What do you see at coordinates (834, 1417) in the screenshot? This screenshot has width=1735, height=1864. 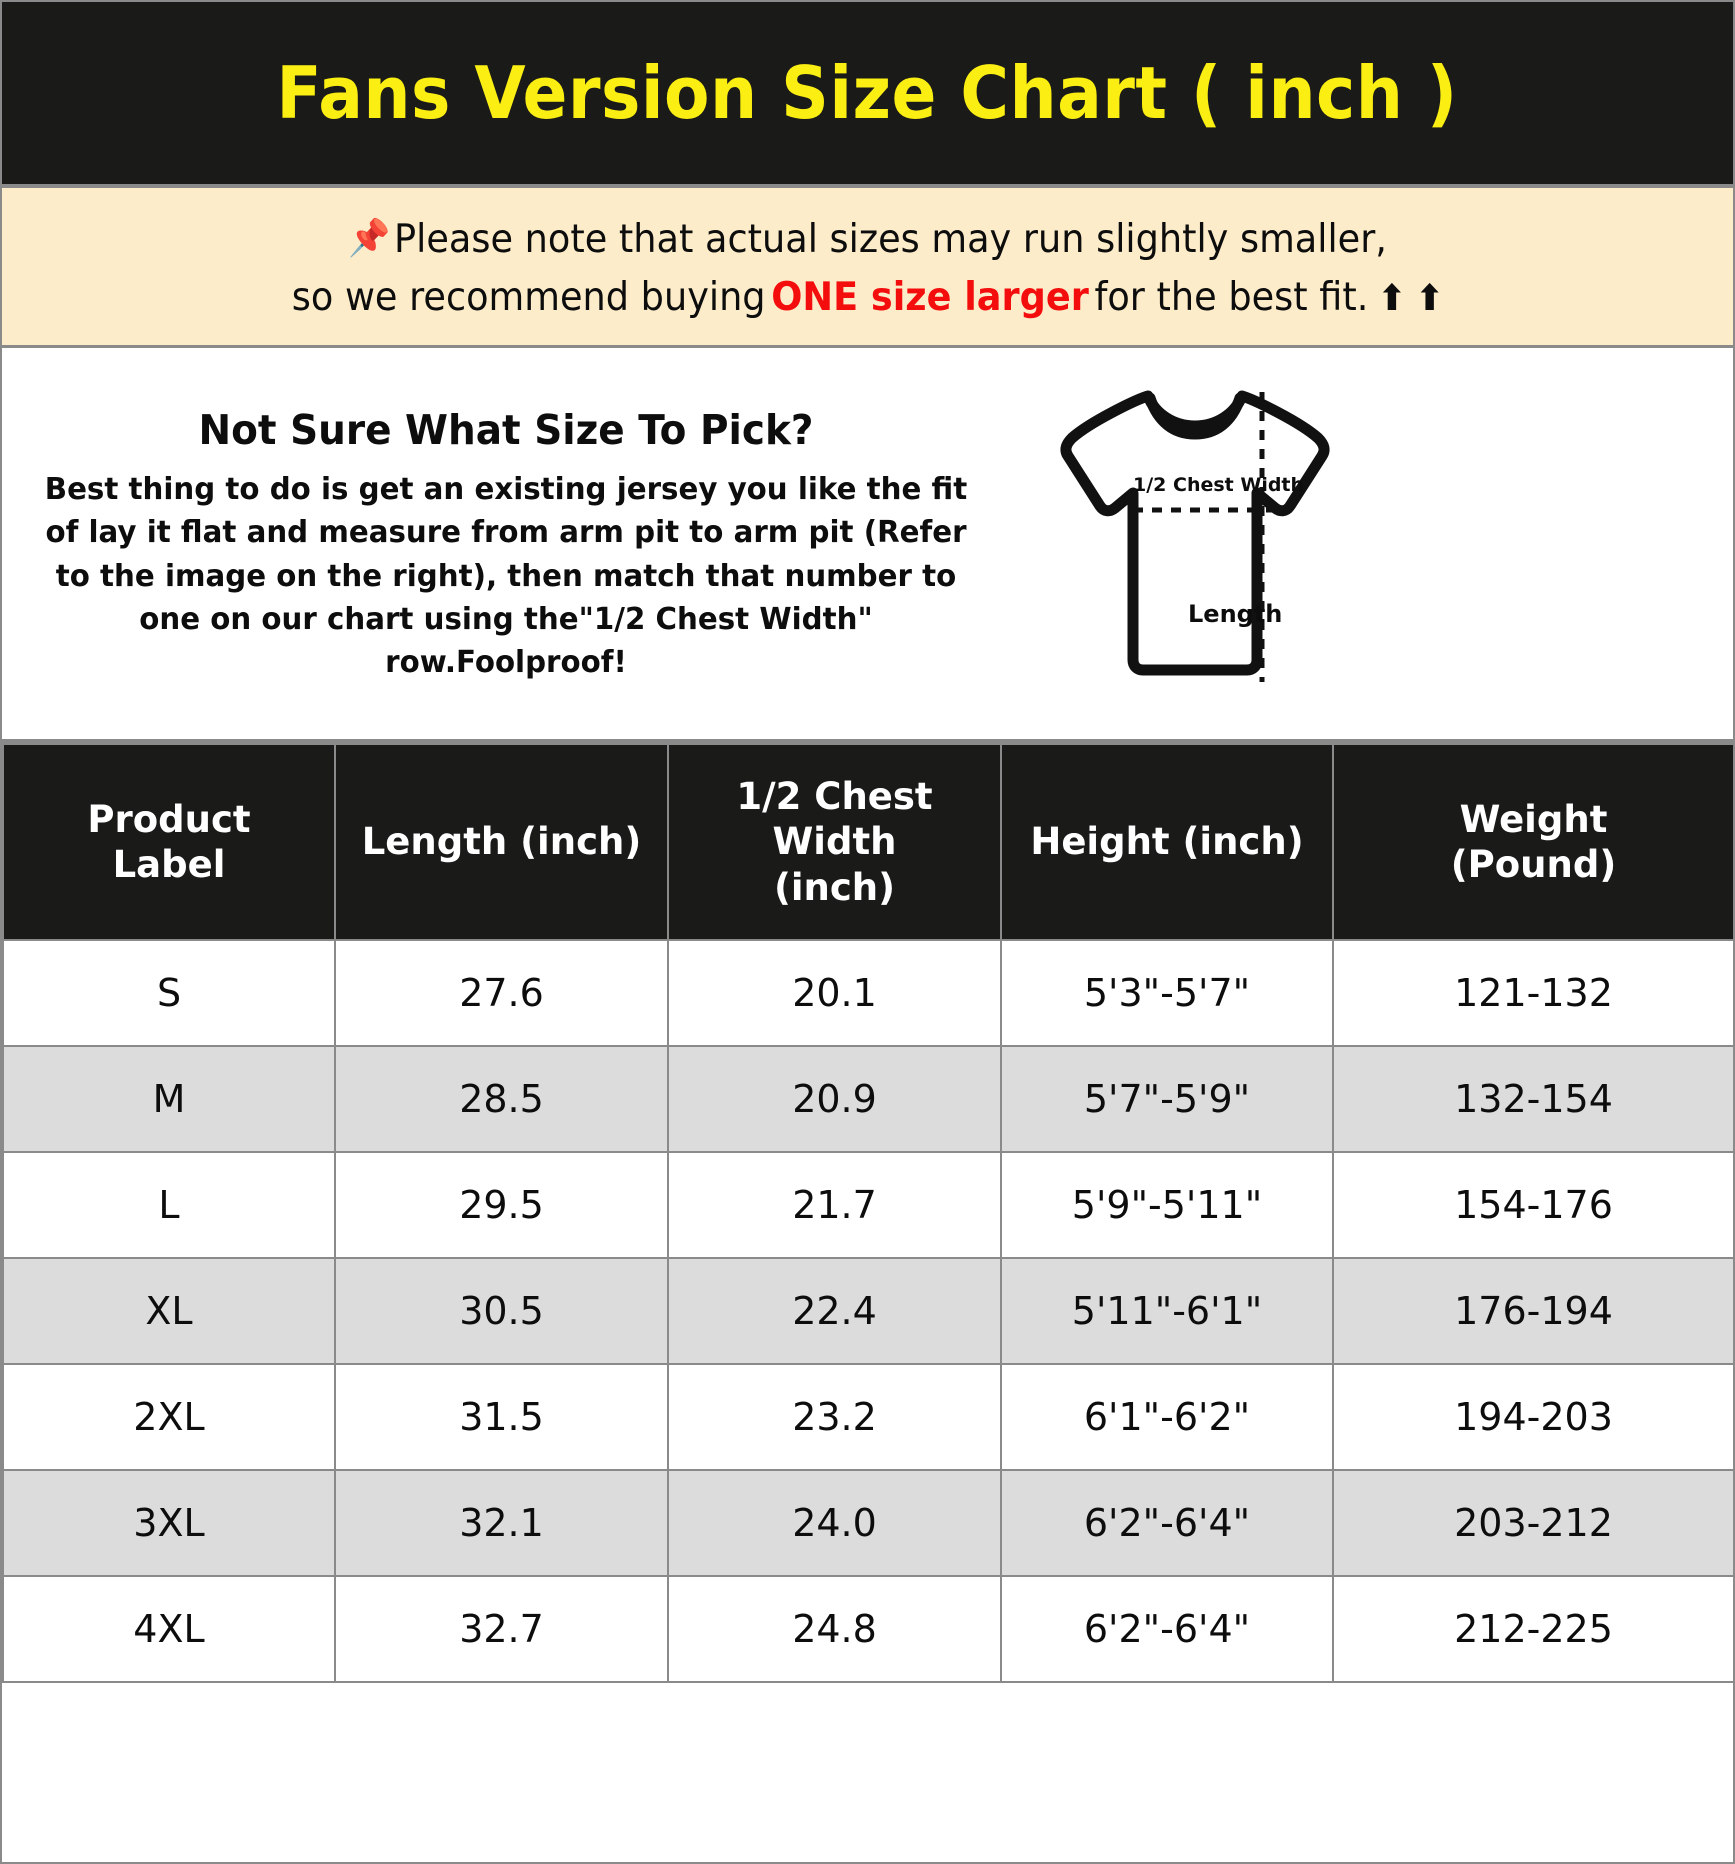 I see `cell-chest-width: 23.2` at bounding box center [834, 1417].